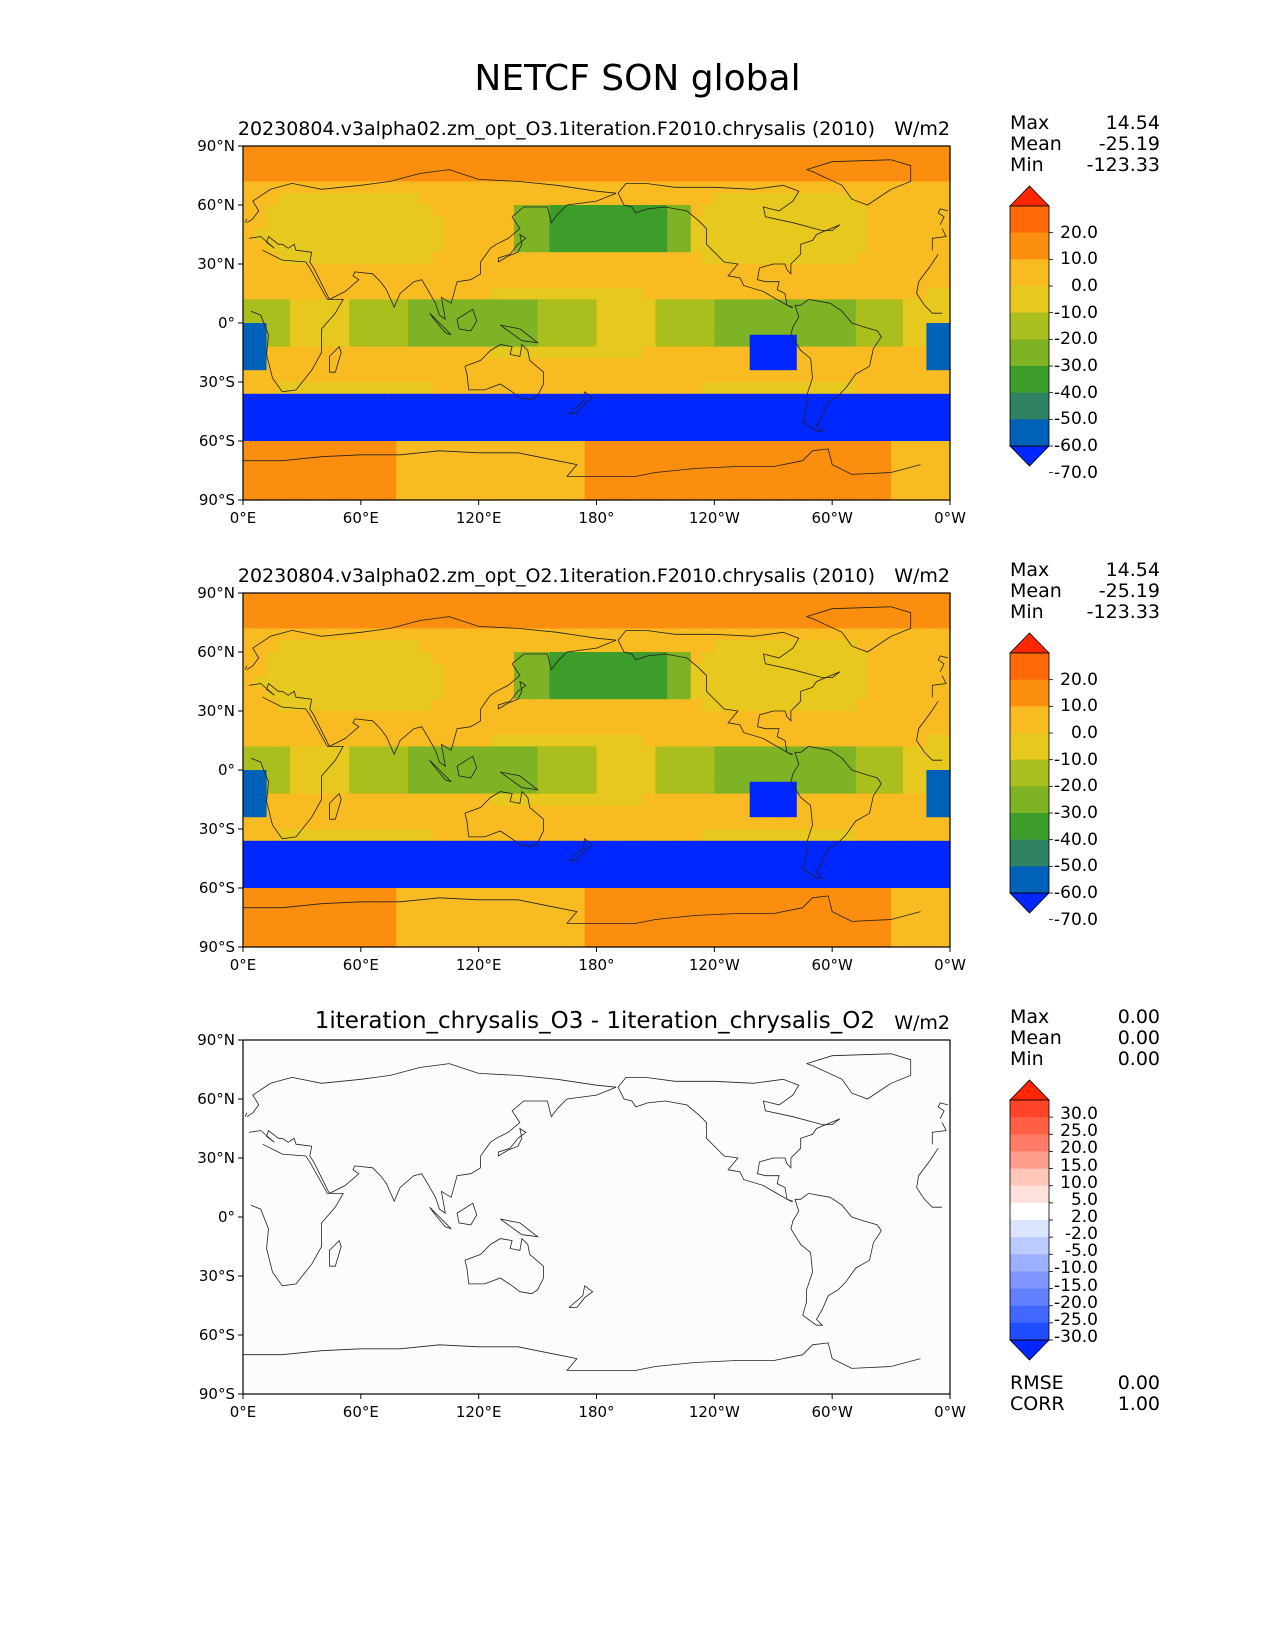  I want to click on stat-value: 0.00, so click(1138, 1383).